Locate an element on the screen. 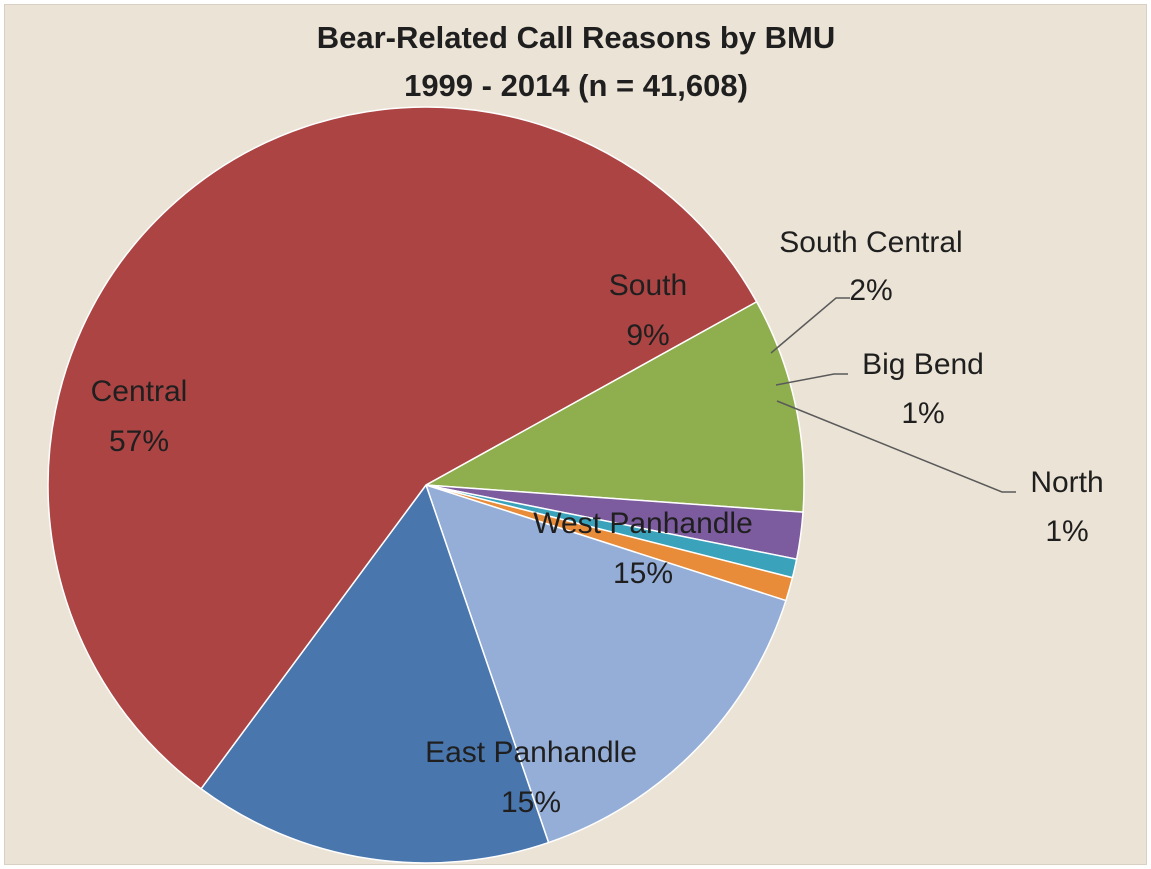 This screenshot has height=869, width=1151. slice-percent-east-panhandle: 15% is located at coordinates (531, 802).